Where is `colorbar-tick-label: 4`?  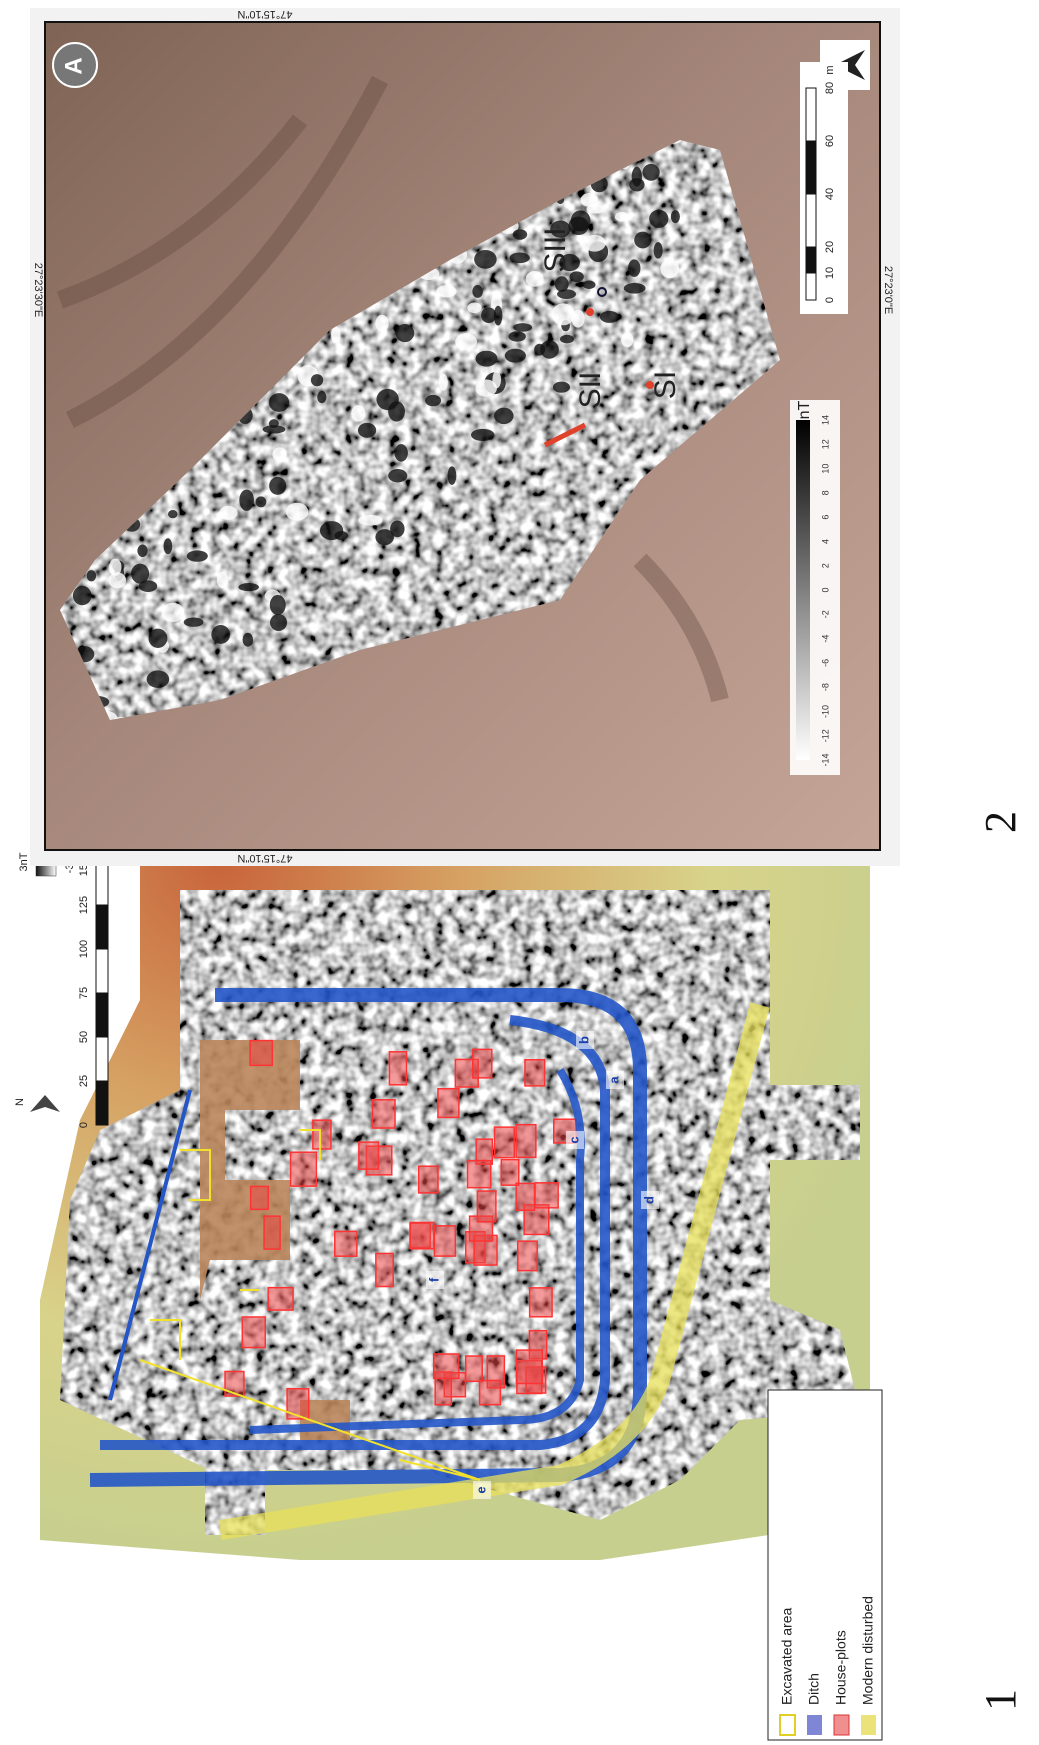 colorbar-tick-label: 4 is located at coordinates (825, 541).